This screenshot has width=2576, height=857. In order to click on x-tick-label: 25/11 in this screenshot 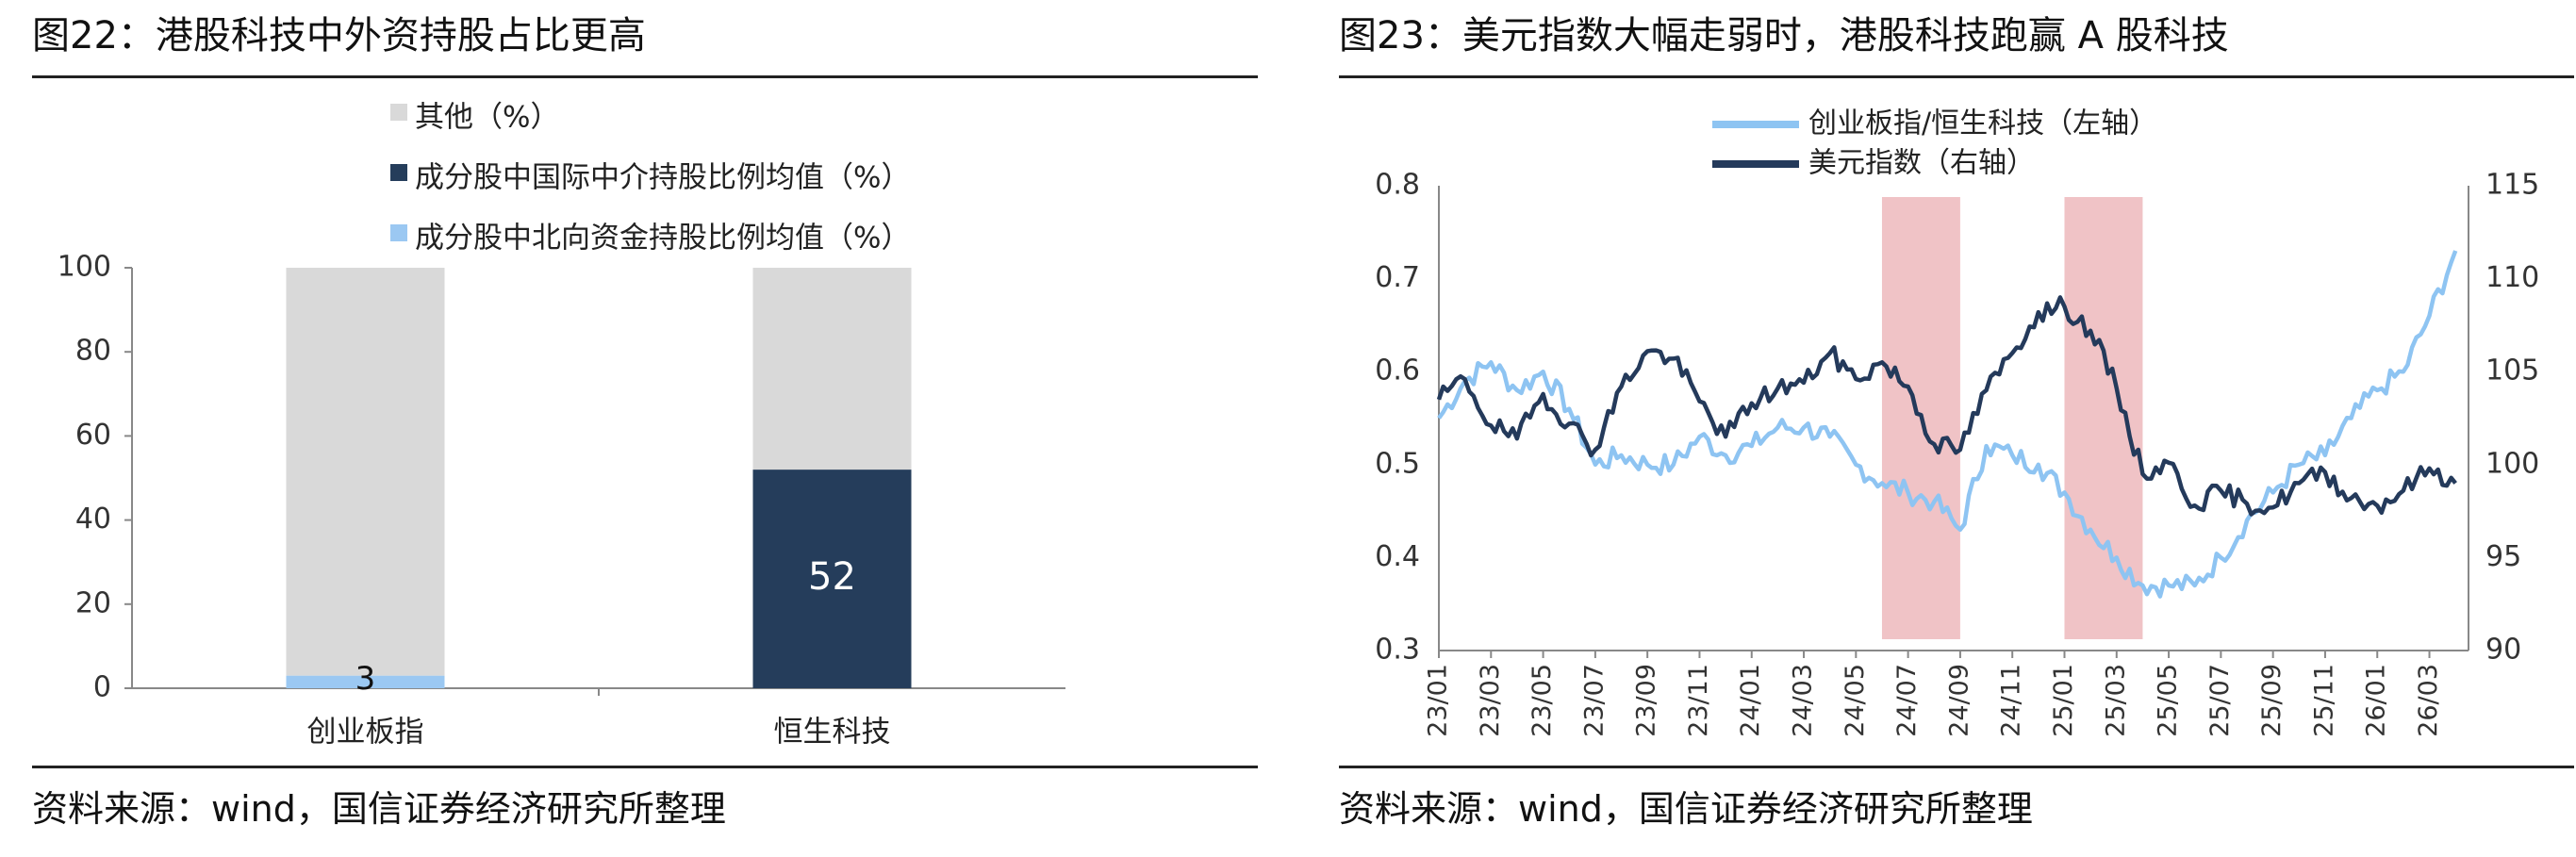, I will do `click(2323, 701)`.